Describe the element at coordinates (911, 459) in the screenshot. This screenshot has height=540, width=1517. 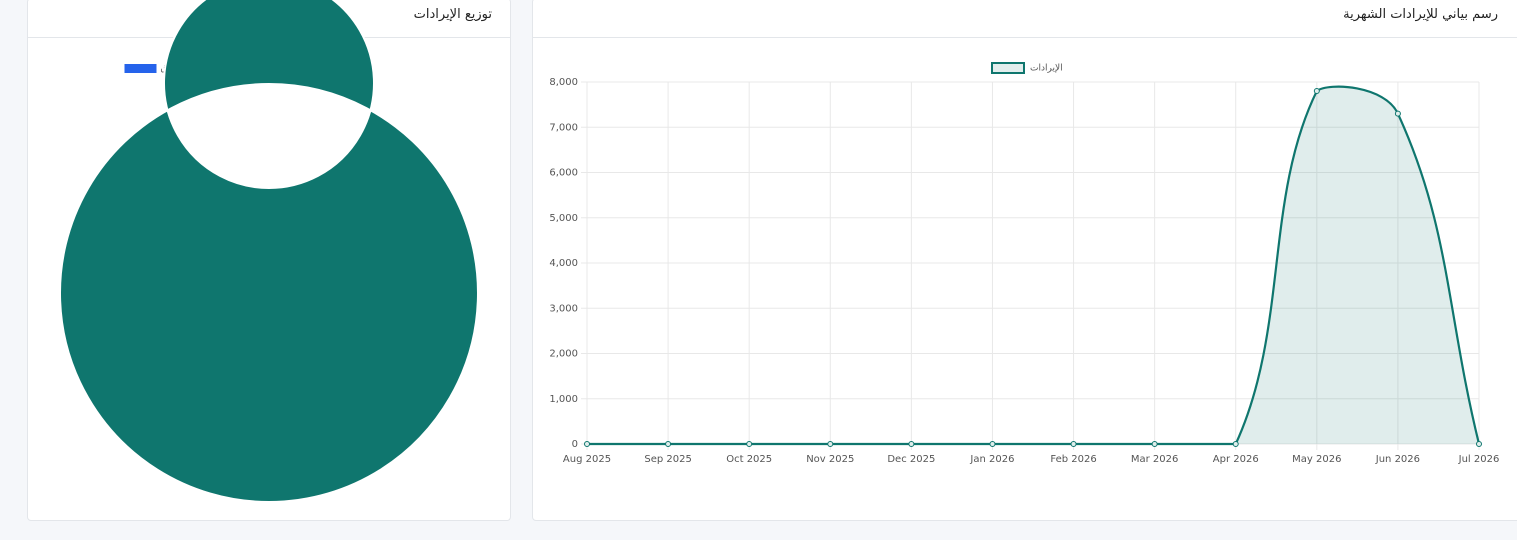
I see `x-tick-label: Dec 2025` at that location.